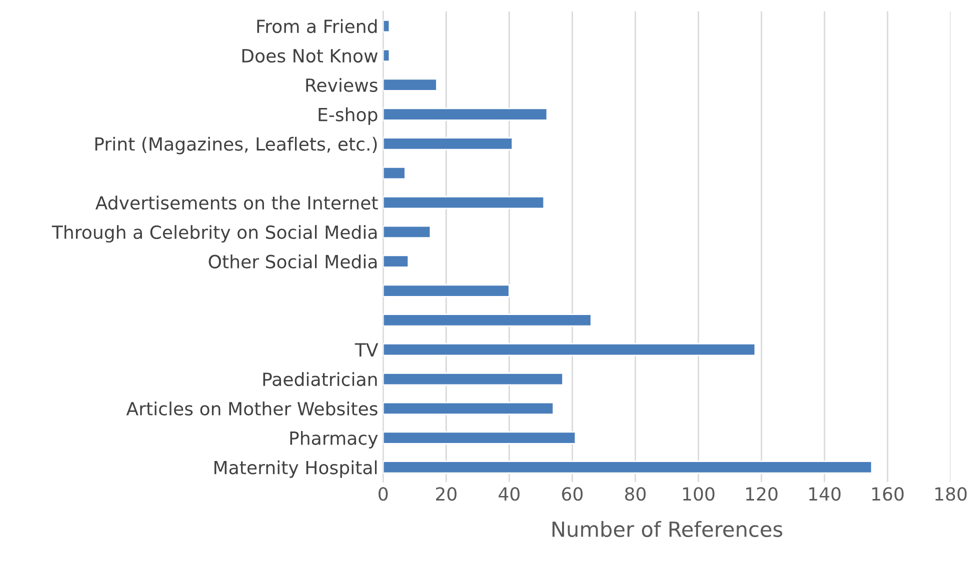  Describe the element at coordinates (383, 494) in the screenshot. I see `x-tick-label: 0` at that location.